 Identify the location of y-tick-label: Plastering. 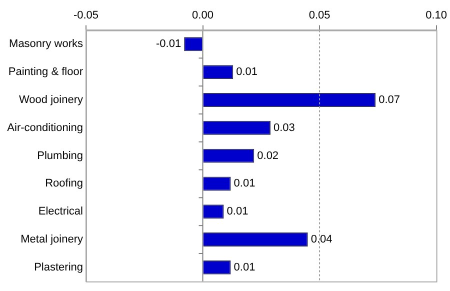
(58, 267).